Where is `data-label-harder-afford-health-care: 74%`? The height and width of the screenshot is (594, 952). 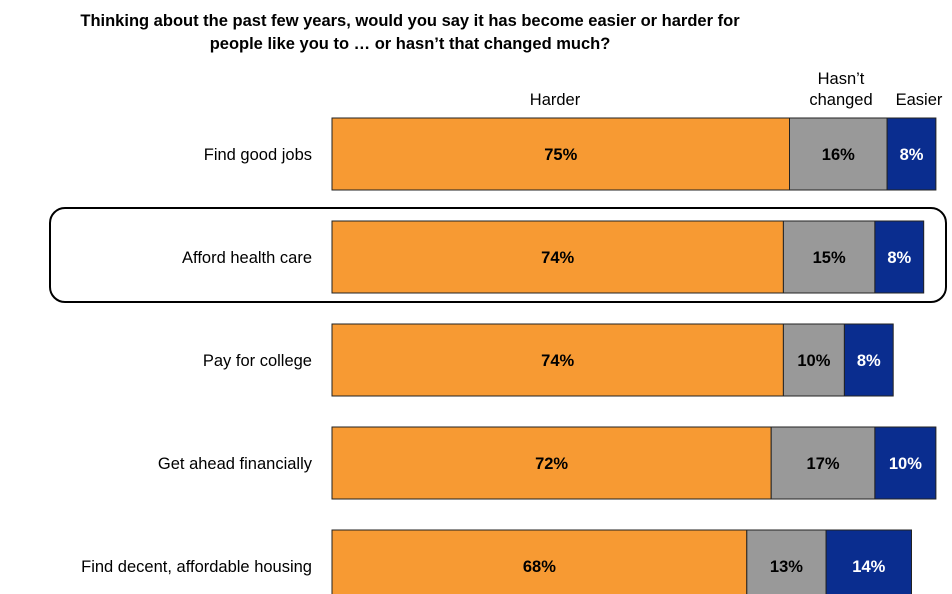 data-label-harder-afford-health-care: 74% is located at coordinates (557, 258).